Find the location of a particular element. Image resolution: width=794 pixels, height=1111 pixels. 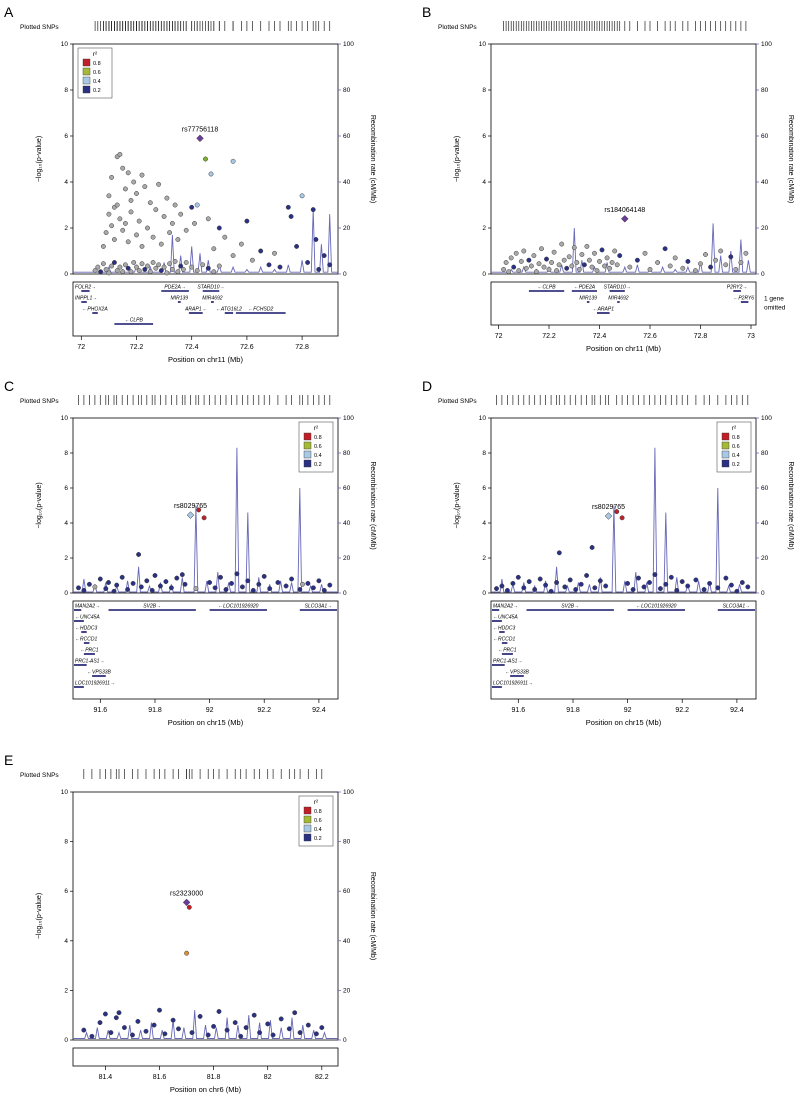

x-axis: 91.6 91.8 92 92.2 92.4 is located at coordinates (209, 706).